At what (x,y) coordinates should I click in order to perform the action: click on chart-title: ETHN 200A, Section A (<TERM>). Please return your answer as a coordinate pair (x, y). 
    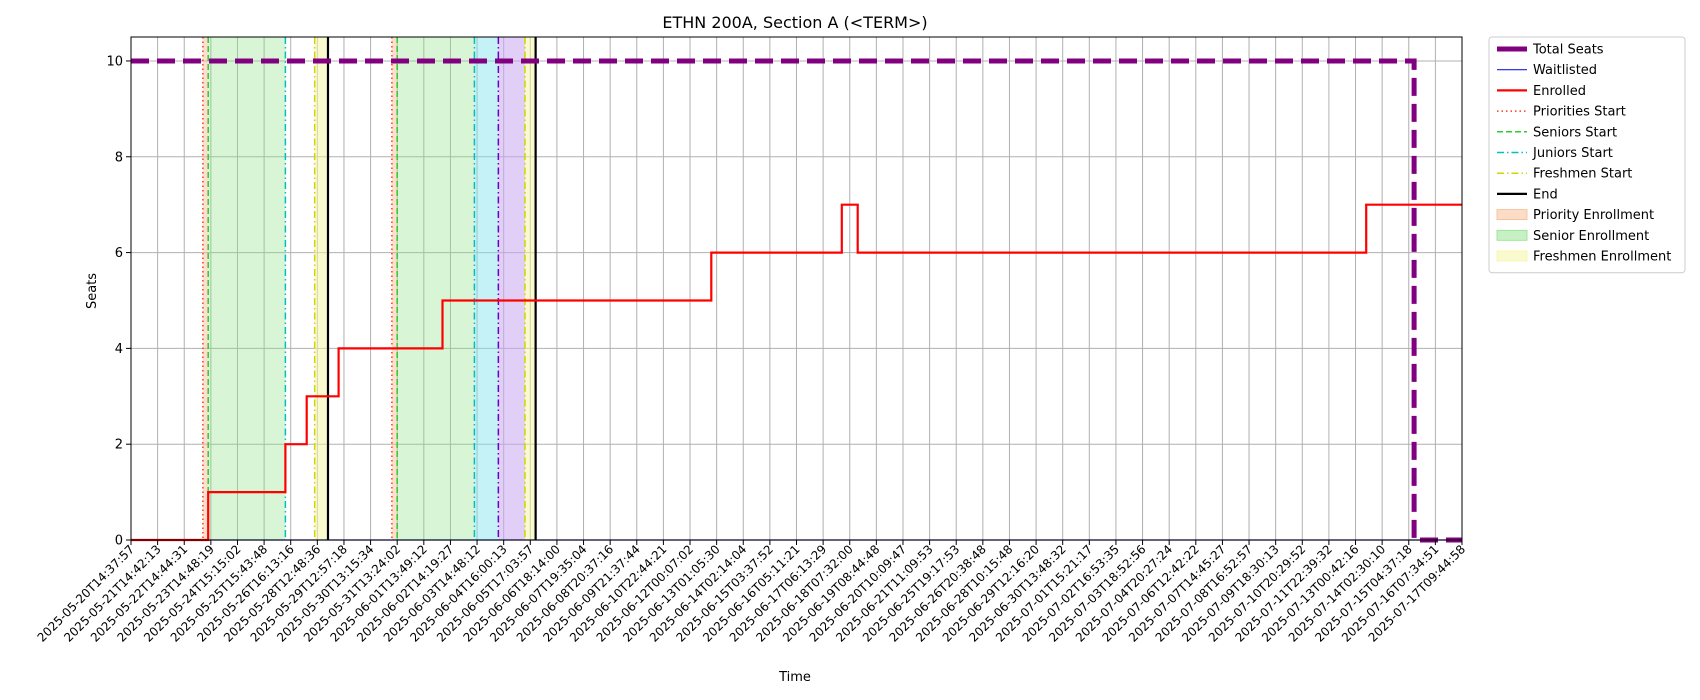
    Looking at the image, I should click on (794, 22).